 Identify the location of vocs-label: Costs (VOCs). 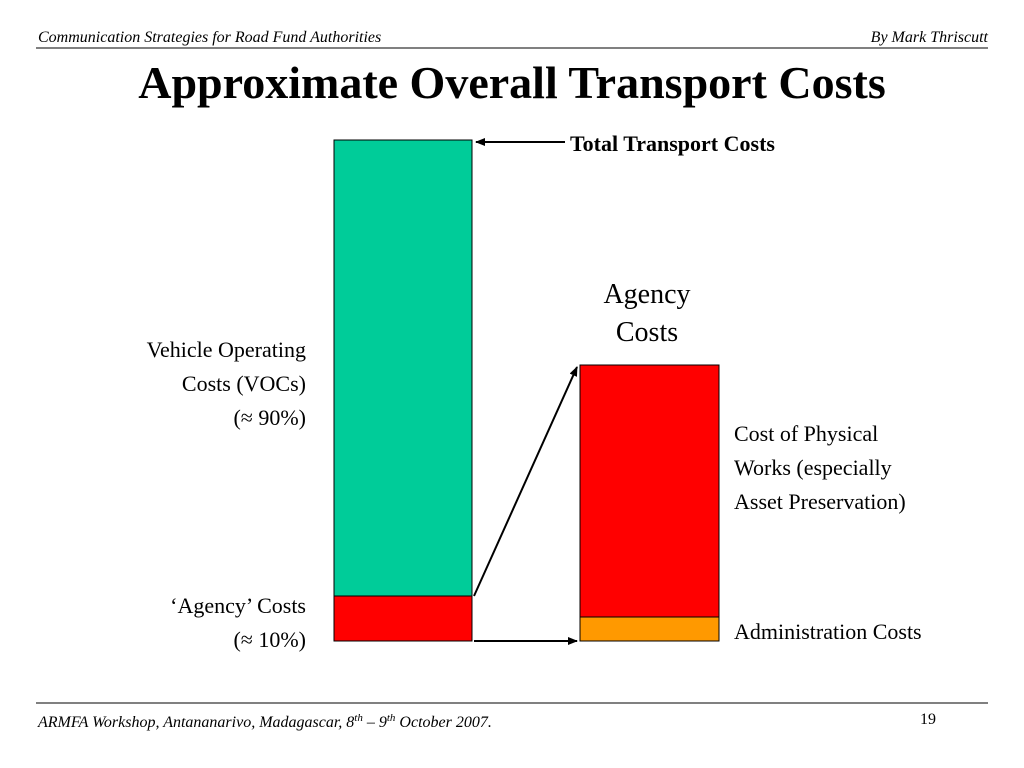
(244, 383).